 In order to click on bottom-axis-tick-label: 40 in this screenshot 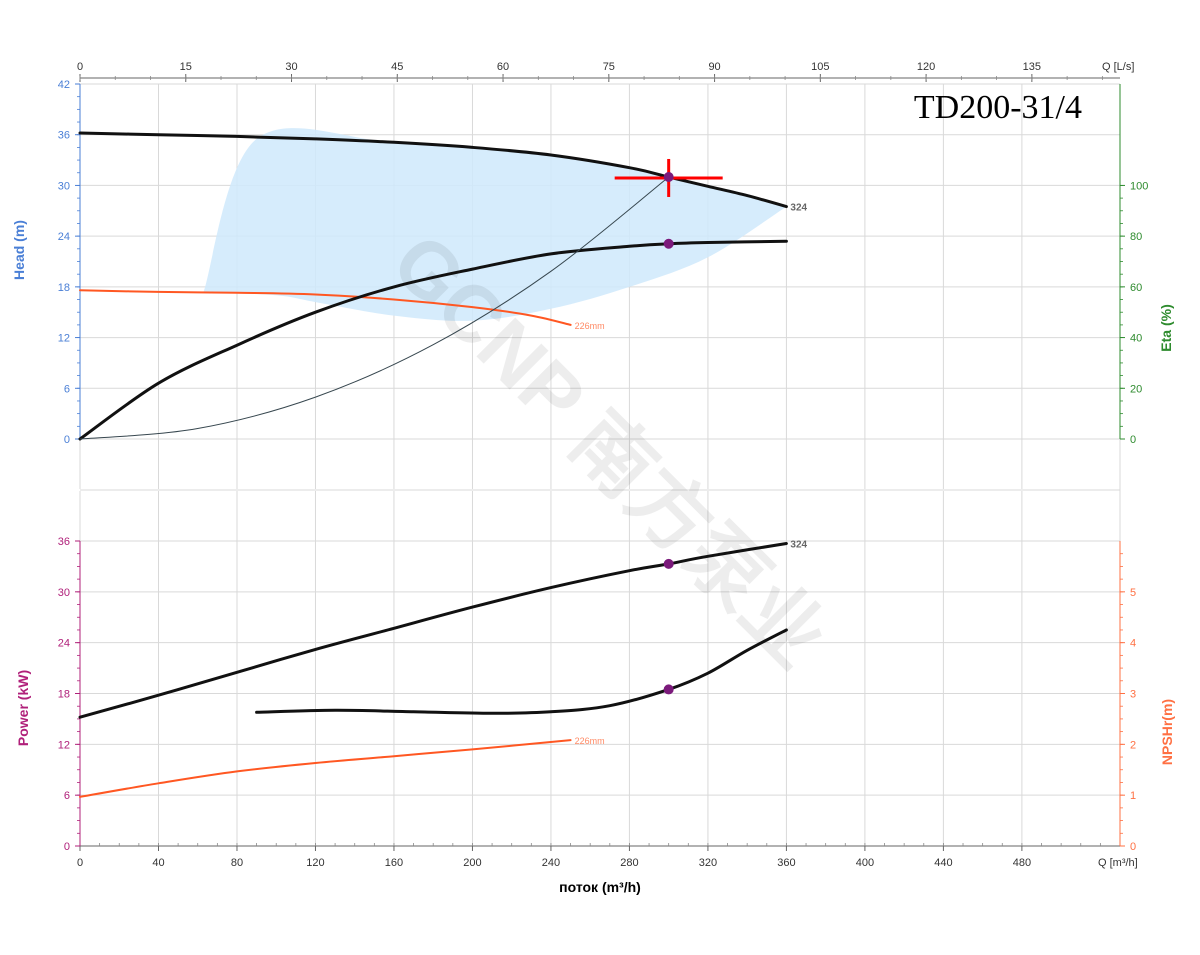, I will do `click(158, 863)`.